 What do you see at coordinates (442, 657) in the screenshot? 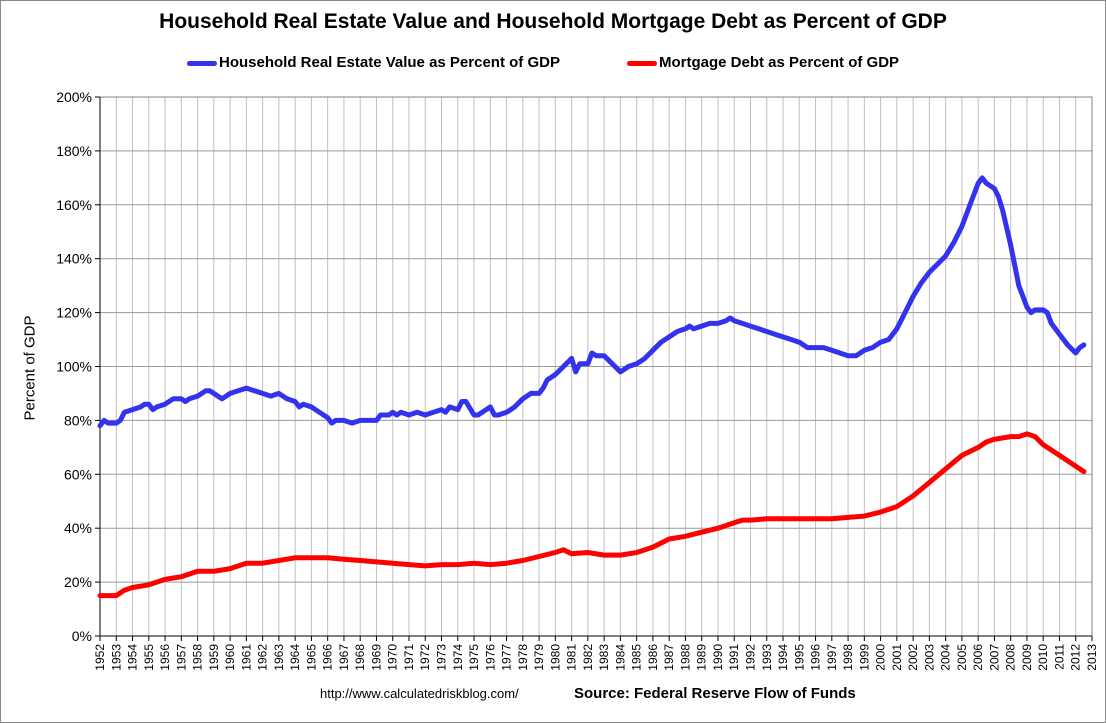
I see `x-tick-label: 1973` at bounding box center [442, 657].